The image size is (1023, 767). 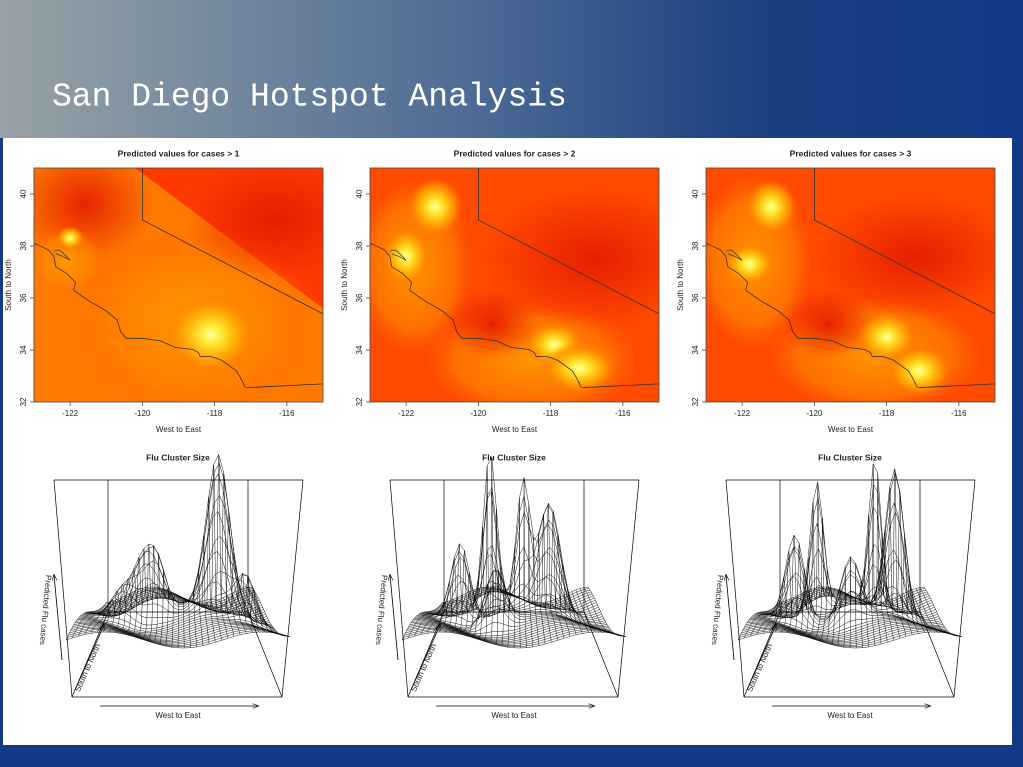 I want to click on map-title: Predicted values for cases > 3, so click(x=851, y=153).